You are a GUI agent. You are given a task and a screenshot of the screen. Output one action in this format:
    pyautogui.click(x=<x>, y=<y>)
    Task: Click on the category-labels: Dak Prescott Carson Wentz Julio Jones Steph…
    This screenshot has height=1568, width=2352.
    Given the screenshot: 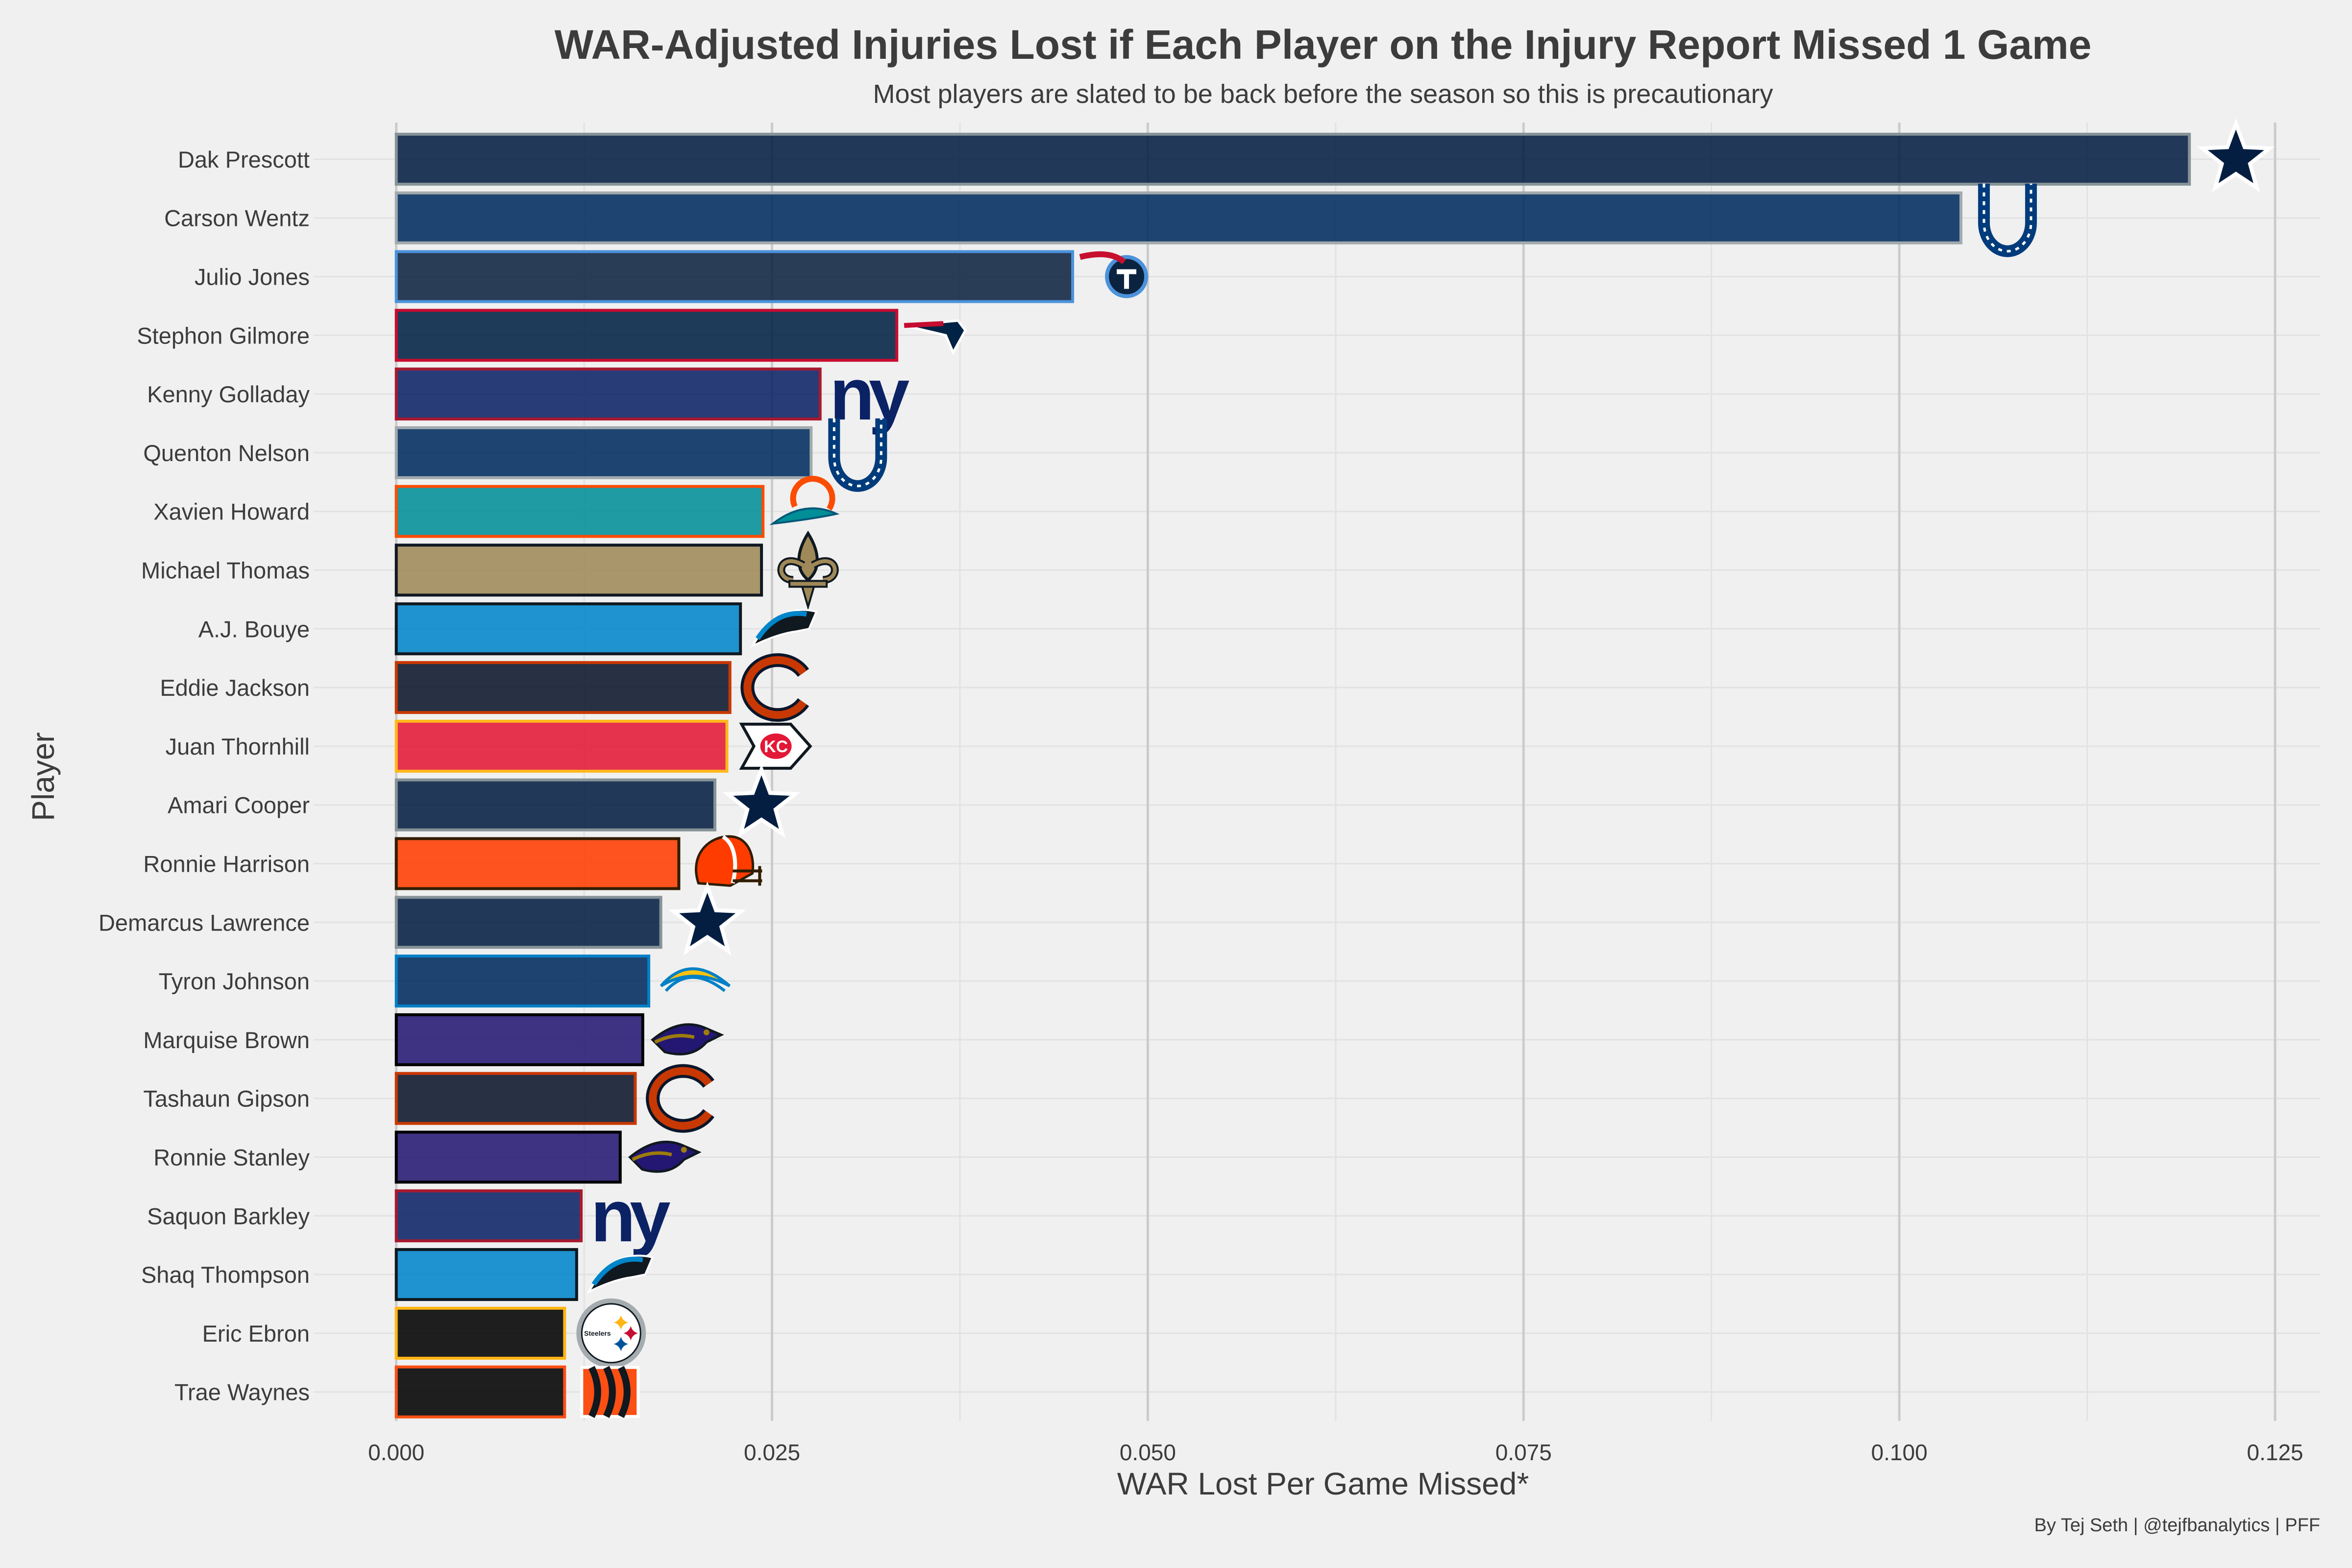 What is the action you would take?
    pyautogui.click(x=204, y=776)
    